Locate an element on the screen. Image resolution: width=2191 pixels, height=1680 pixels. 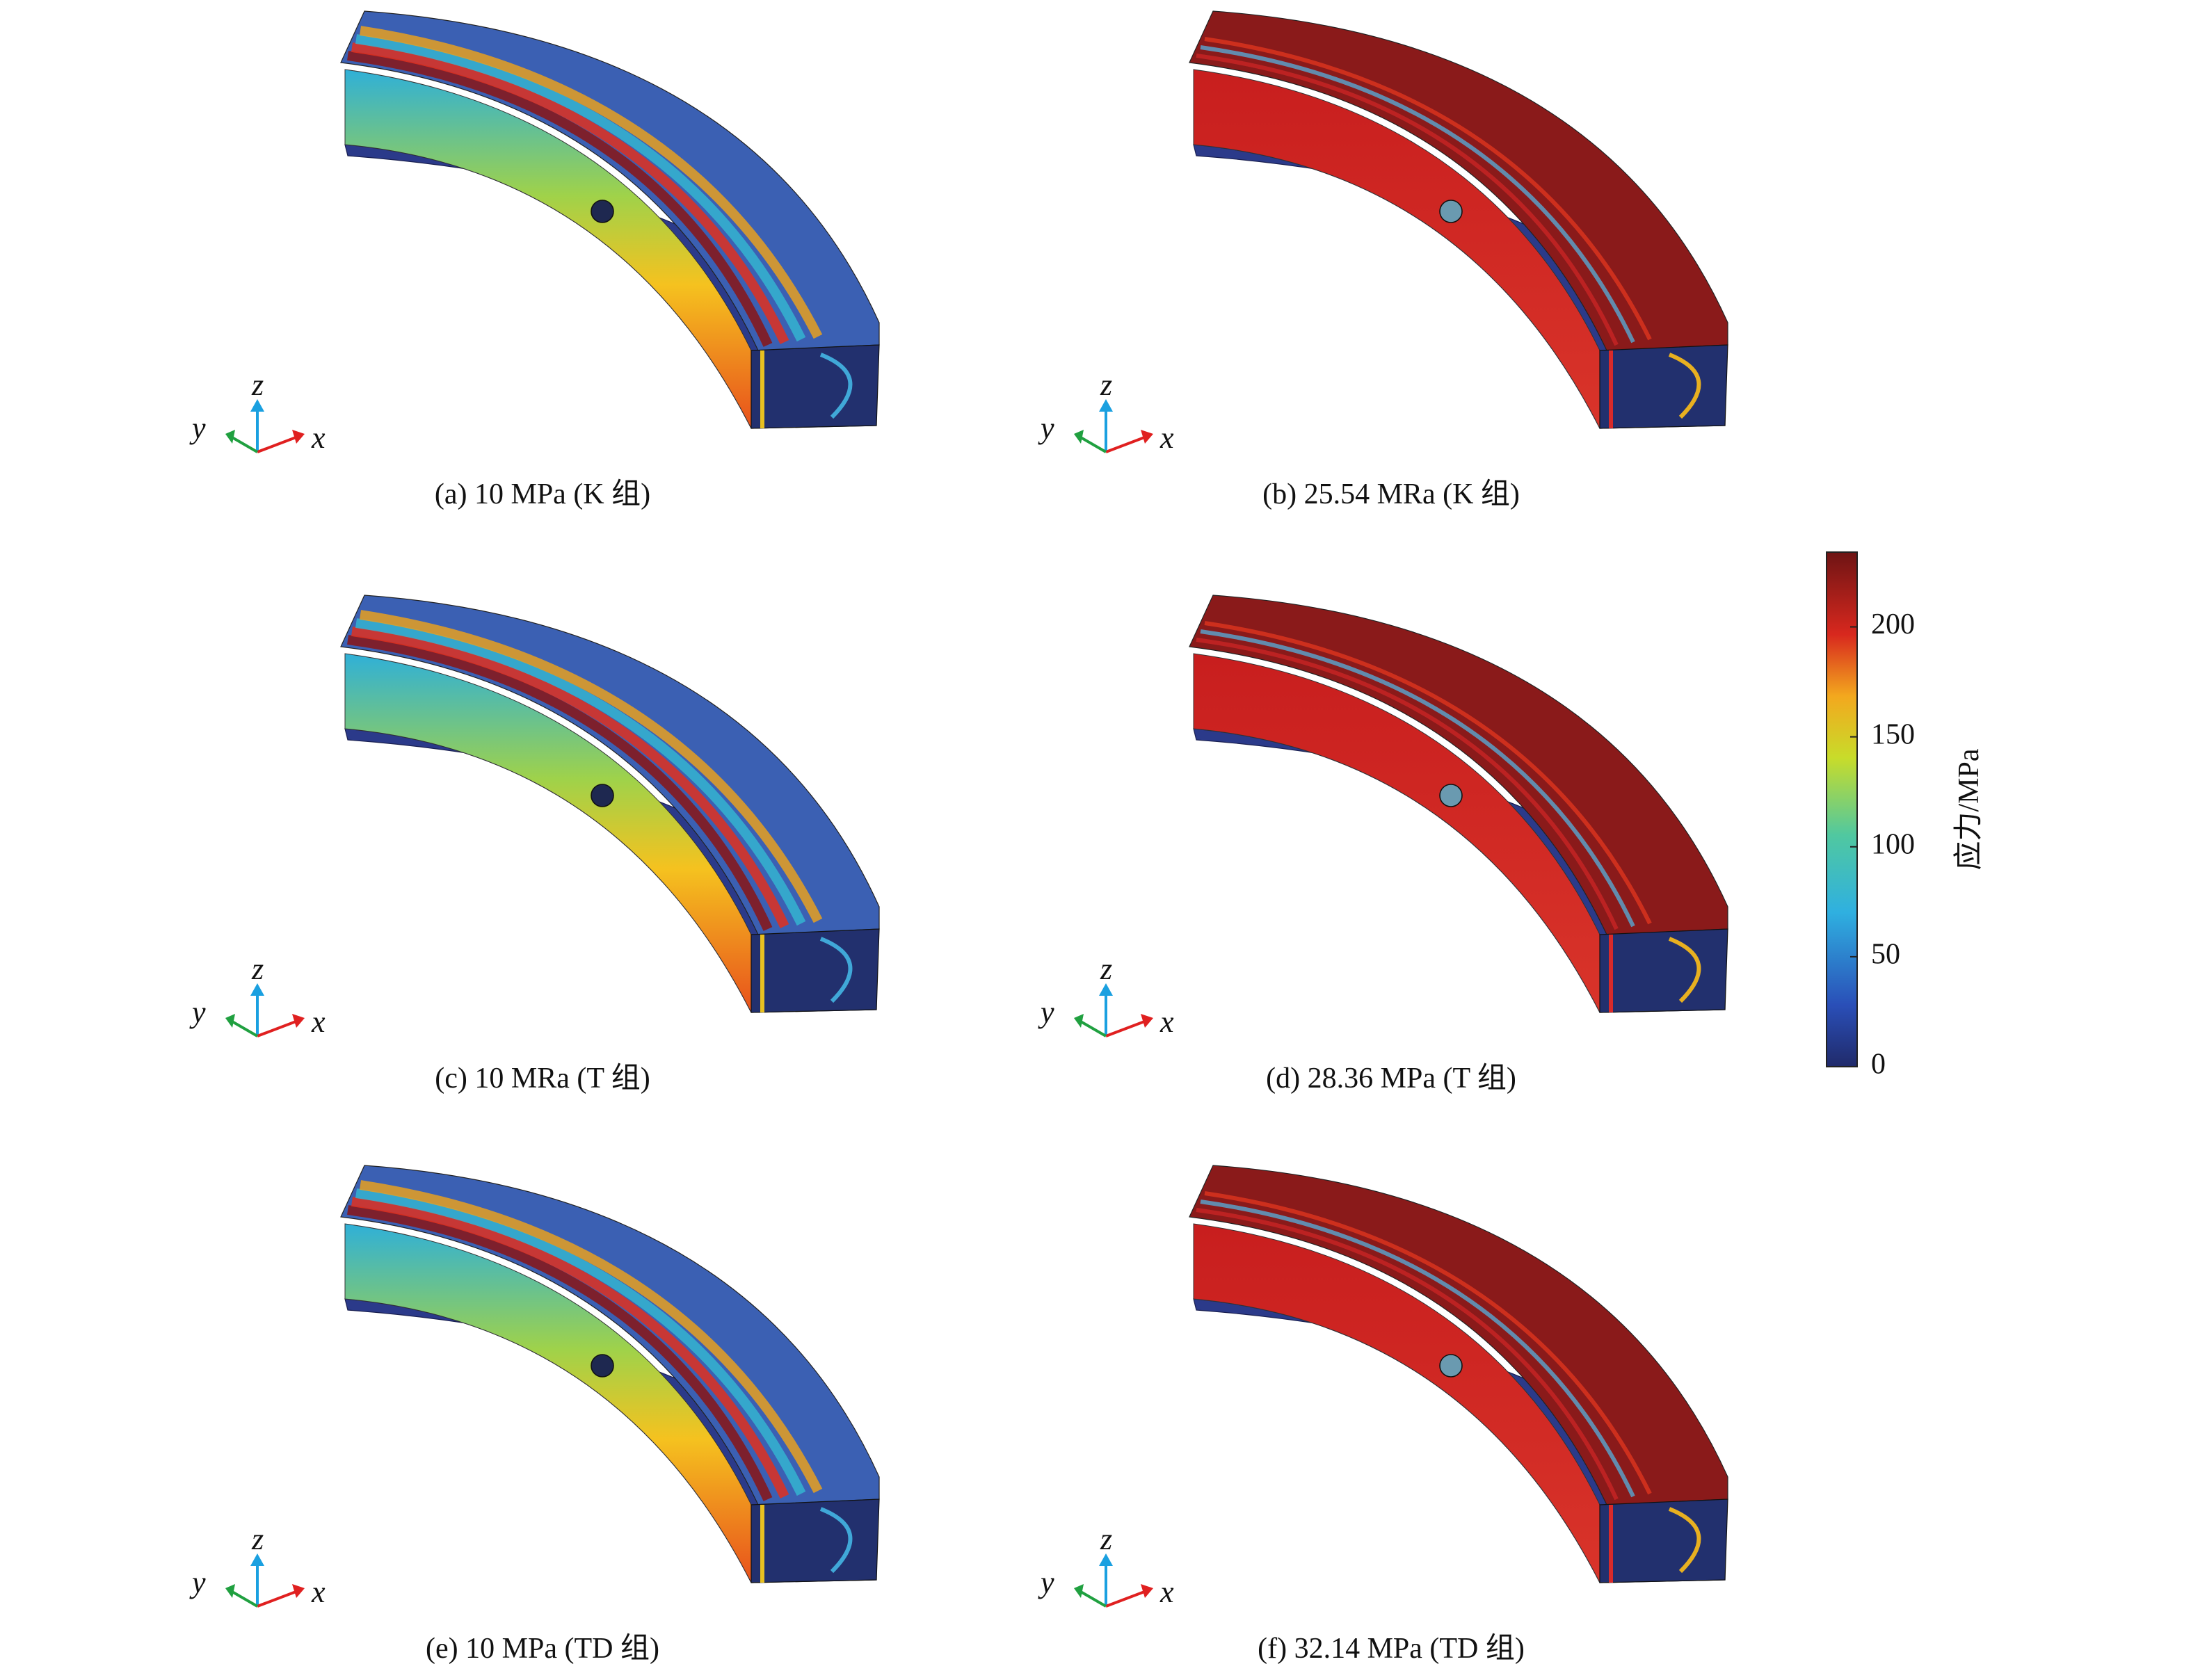
caption: (b) 25.54 MRa (K 组) is located at coordinates (1391, 494).